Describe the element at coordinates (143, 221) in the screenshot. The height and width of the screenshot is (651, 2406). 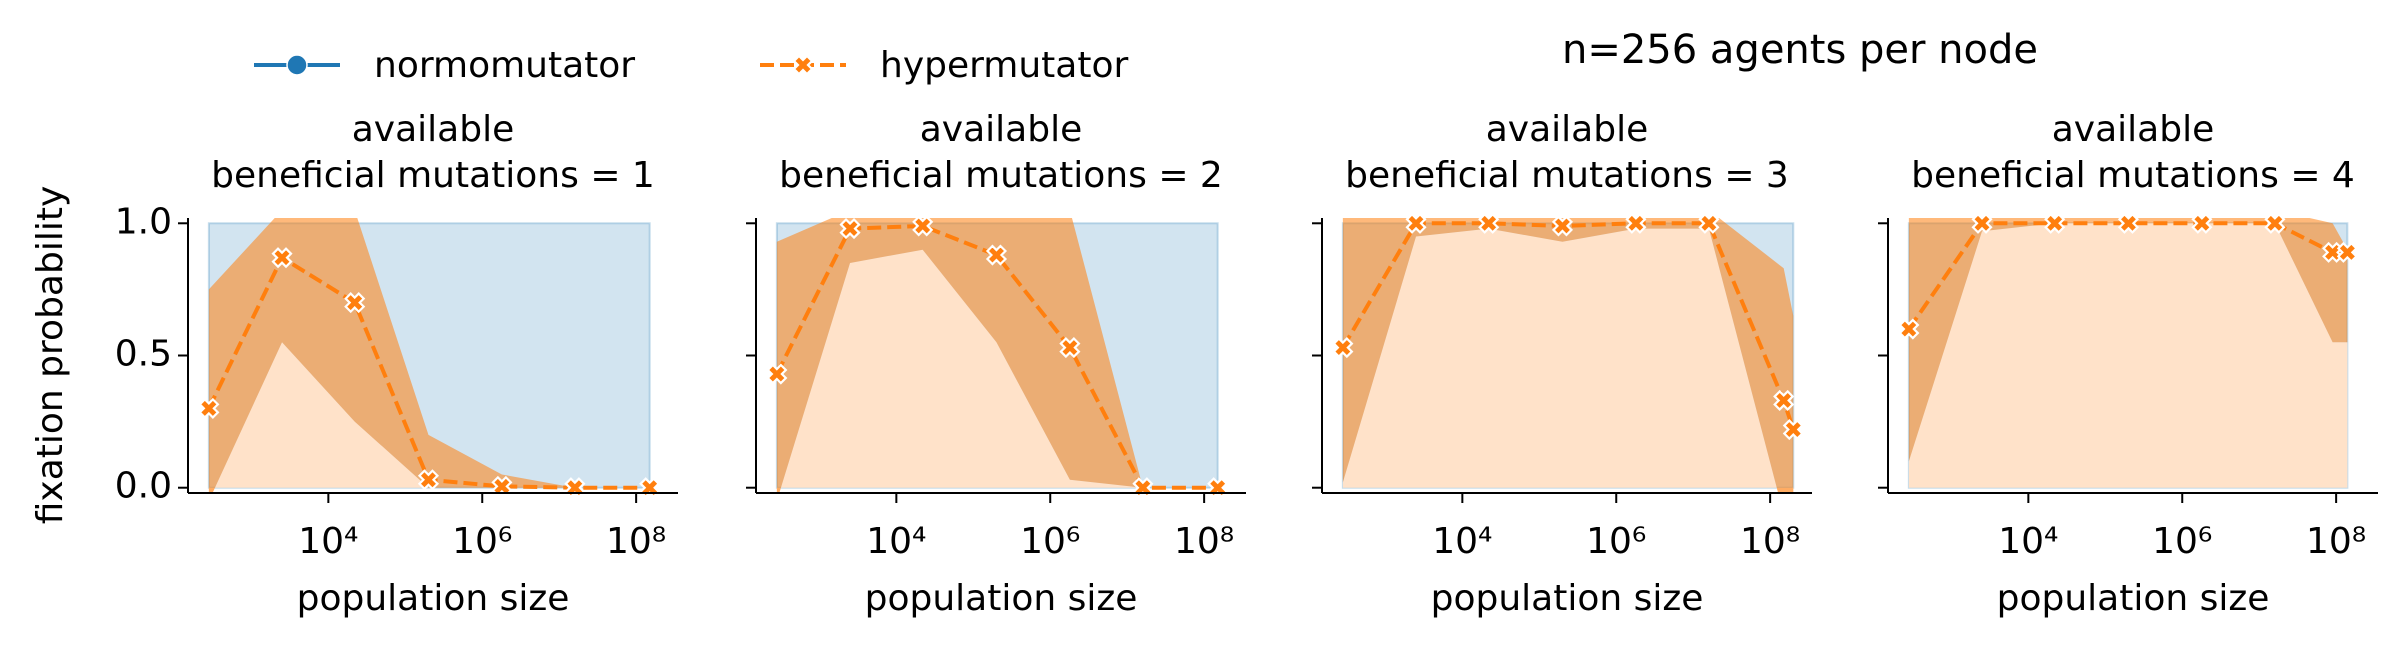
I see `y-tick-label: 1.0` at that location.